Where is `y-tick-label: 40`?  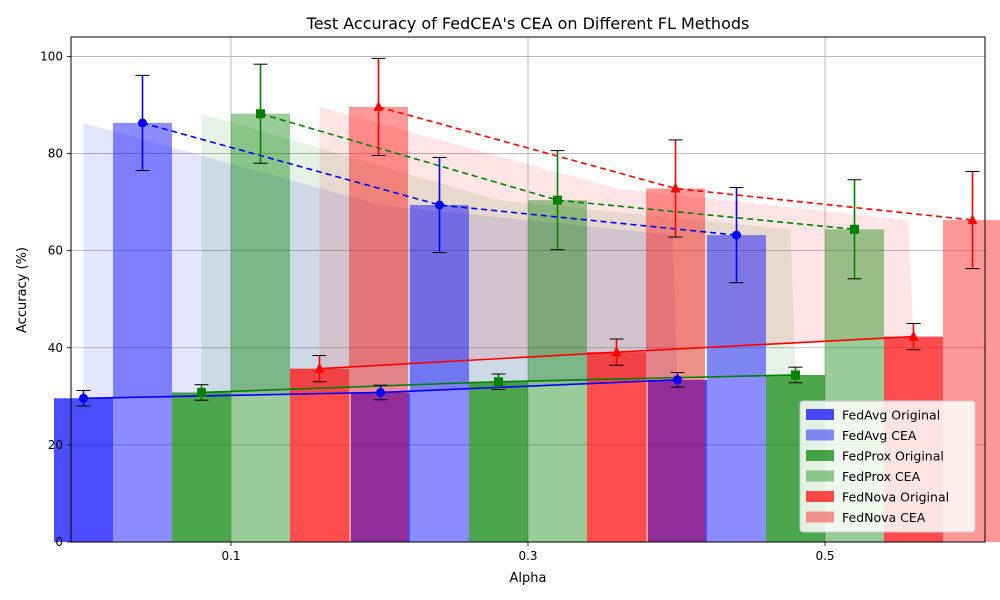
y-tick-label: 40 is located at coordinates (55, 348).